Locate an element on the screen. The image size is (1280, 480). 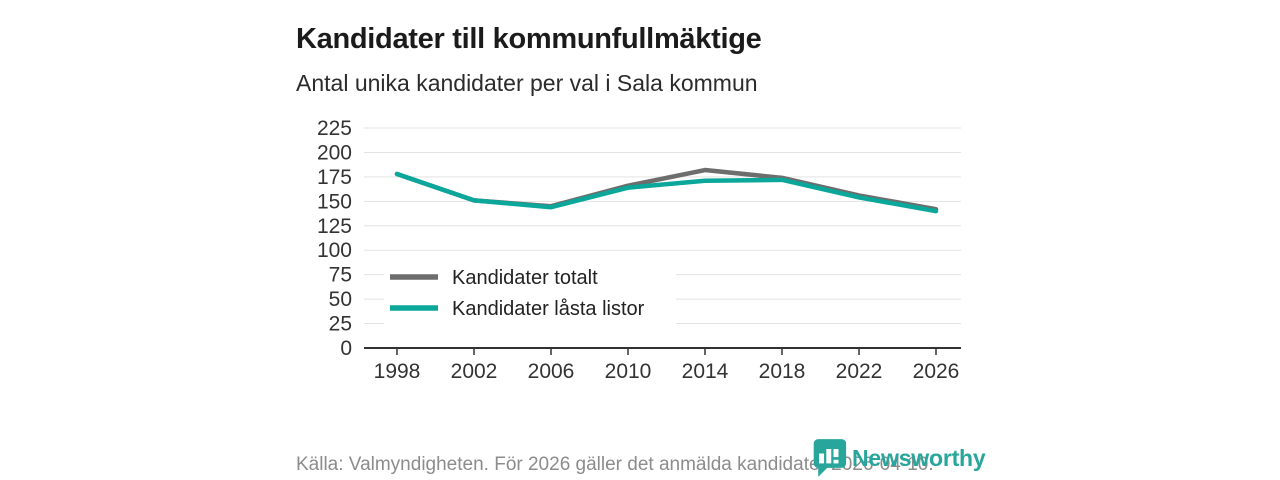
legend-label: Kandidater låsta listor is located at coordinates (548, 309).